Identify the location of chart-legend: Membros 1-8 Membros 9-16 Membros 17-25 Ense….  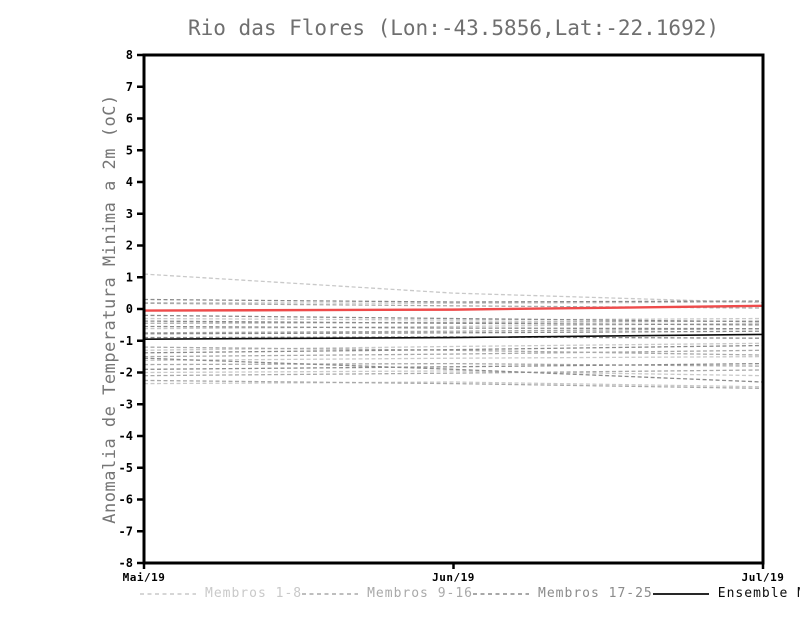
(470, 593).